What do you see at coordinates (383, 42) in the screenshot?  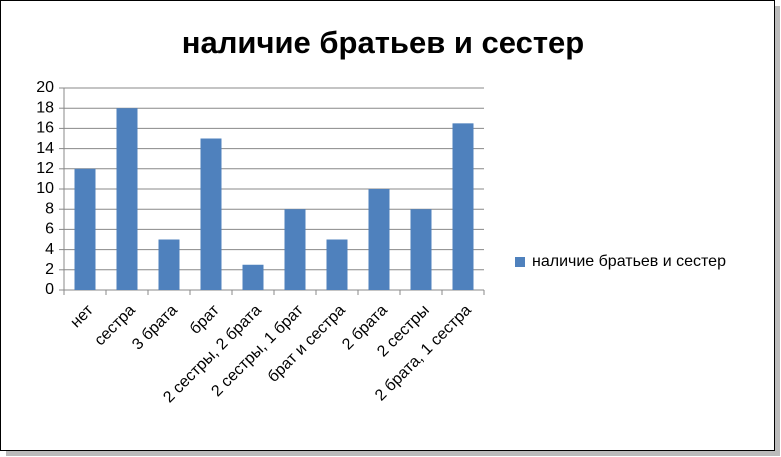 I see `chart-title: наличие братьев и сестер` at bounding box center [383, 42].